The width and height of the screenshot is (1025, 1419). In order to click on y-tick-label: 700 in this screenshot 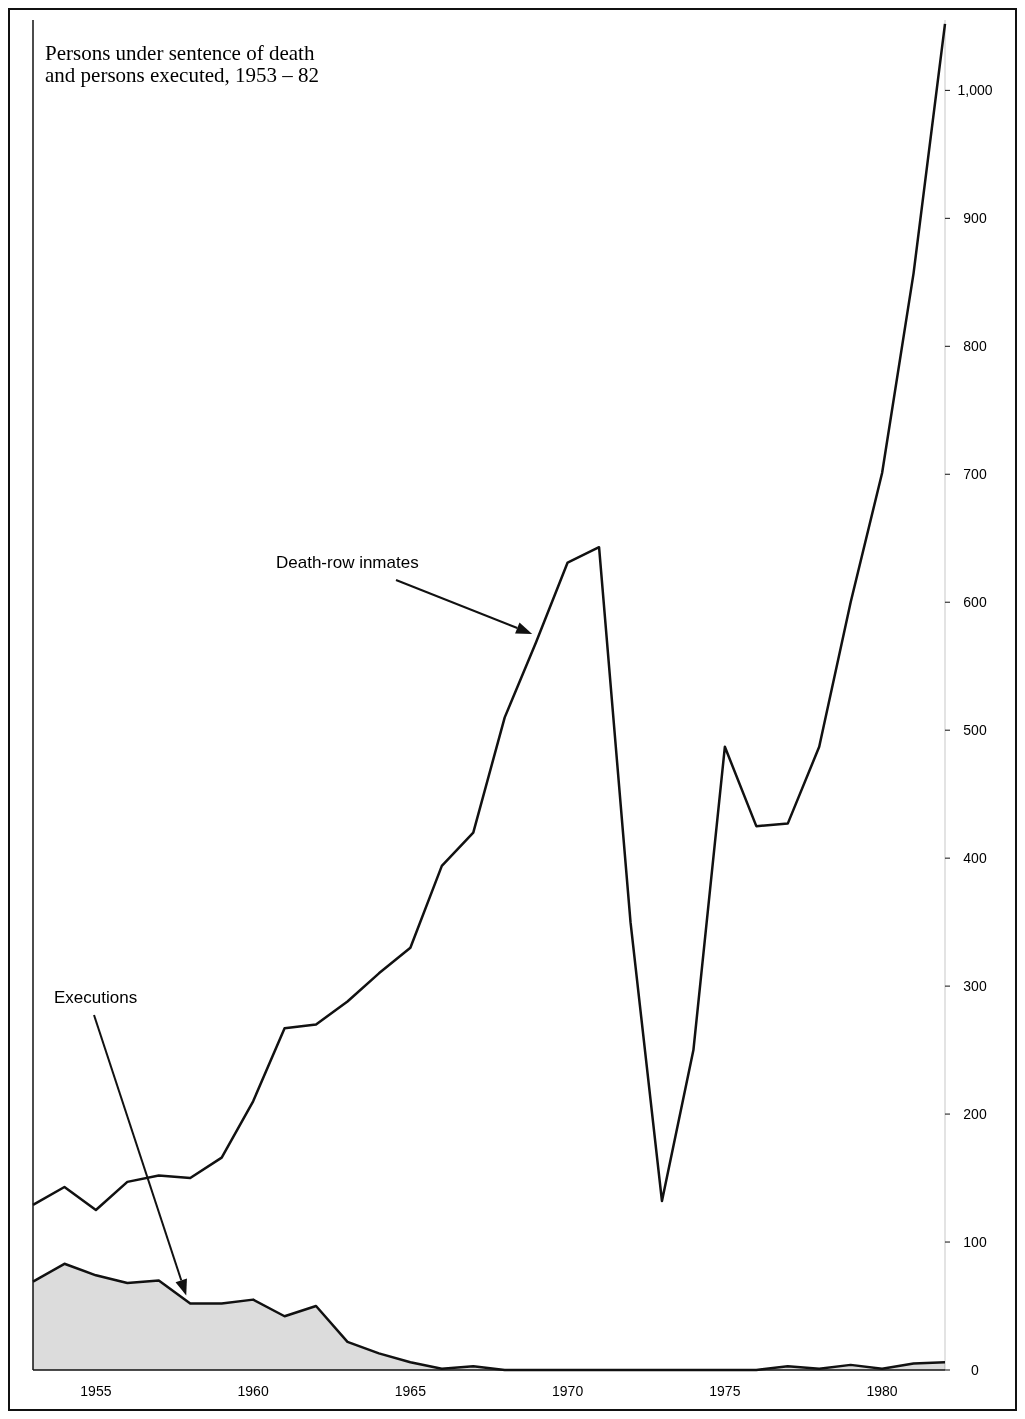, I will do `click(975, 474)`.